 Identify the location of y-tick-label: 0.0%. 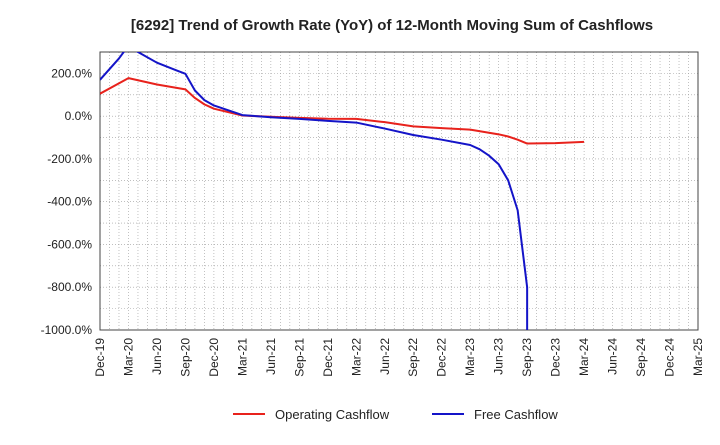
(79, 116).